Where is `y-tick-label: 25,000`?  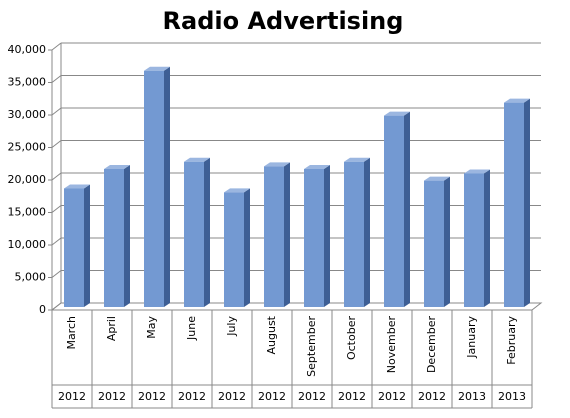 y-tick-label: 25,000 is located at coordinates (27, 147).